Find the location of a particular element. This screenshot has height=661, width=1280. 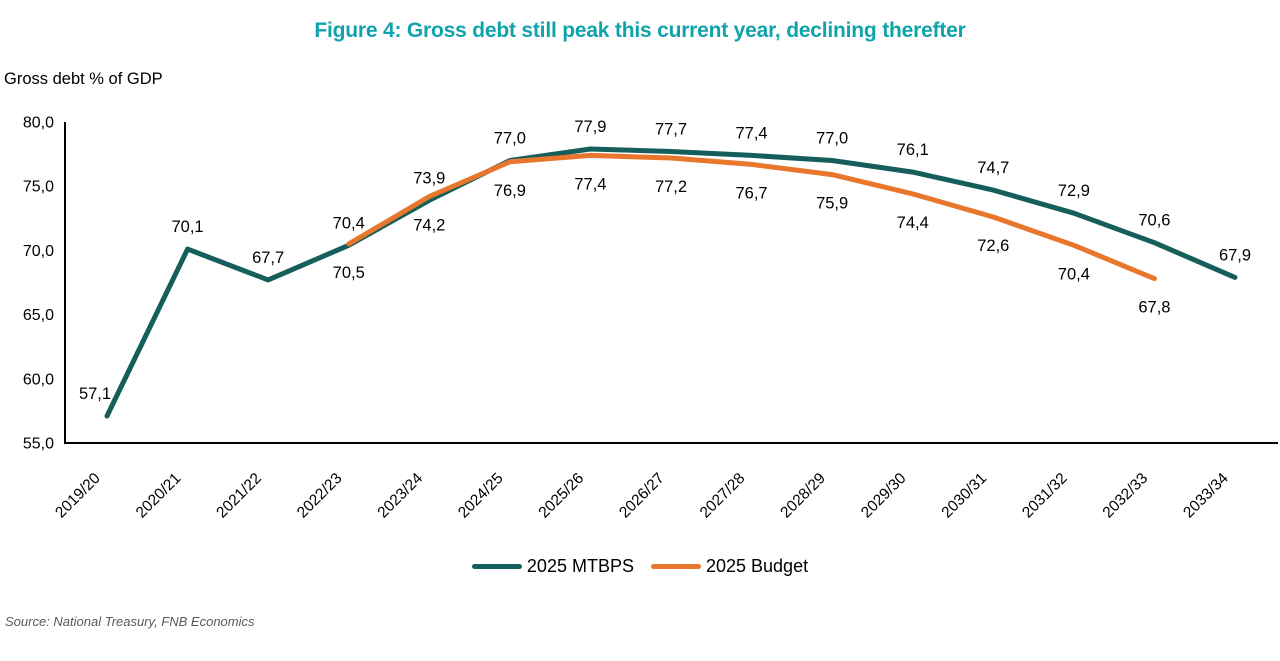

x-tick-label: 2029/30 is located at coordinates (884, 496).